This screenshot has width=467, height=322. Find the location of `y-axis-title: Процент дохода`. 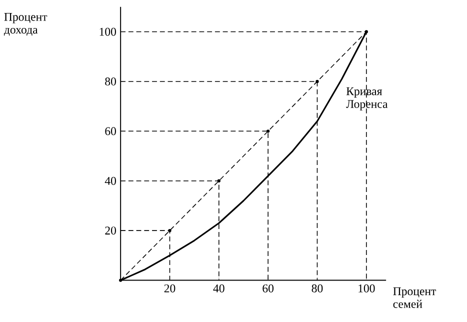

y-axis-title: Процент дохода is located at coordinates (26, 24).